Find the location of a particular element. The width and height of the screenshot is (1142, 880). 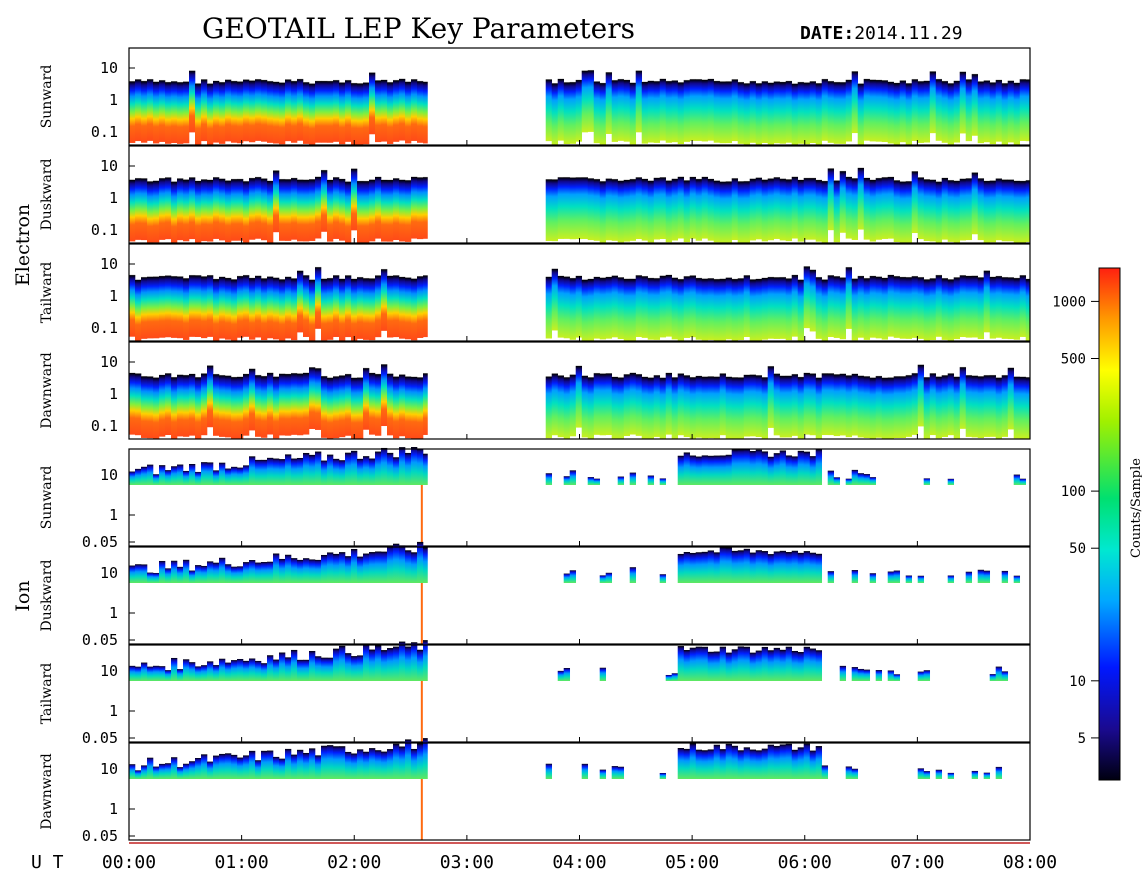

chart-title: GEOTAIL LEP Key Parameters is located at coordinates (418, 28).